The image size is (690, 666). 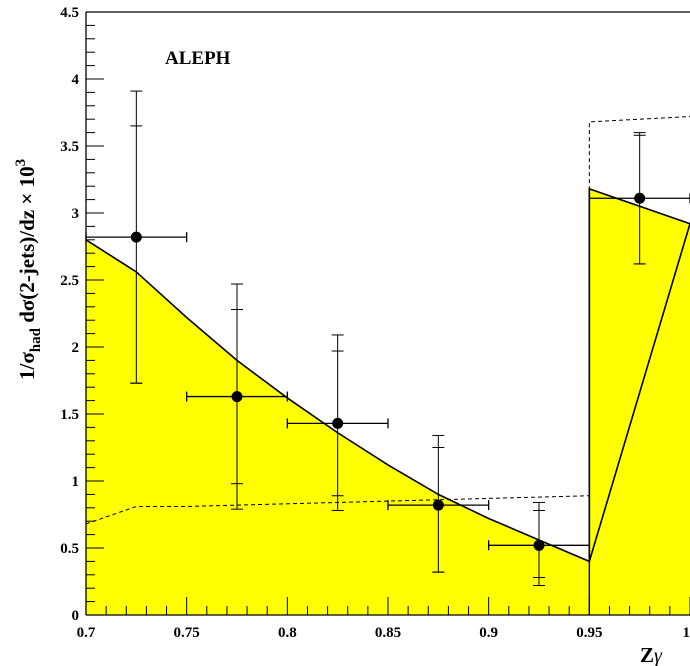 I want to click on y-tick-label: 2.5, so click(x=69, y=281).